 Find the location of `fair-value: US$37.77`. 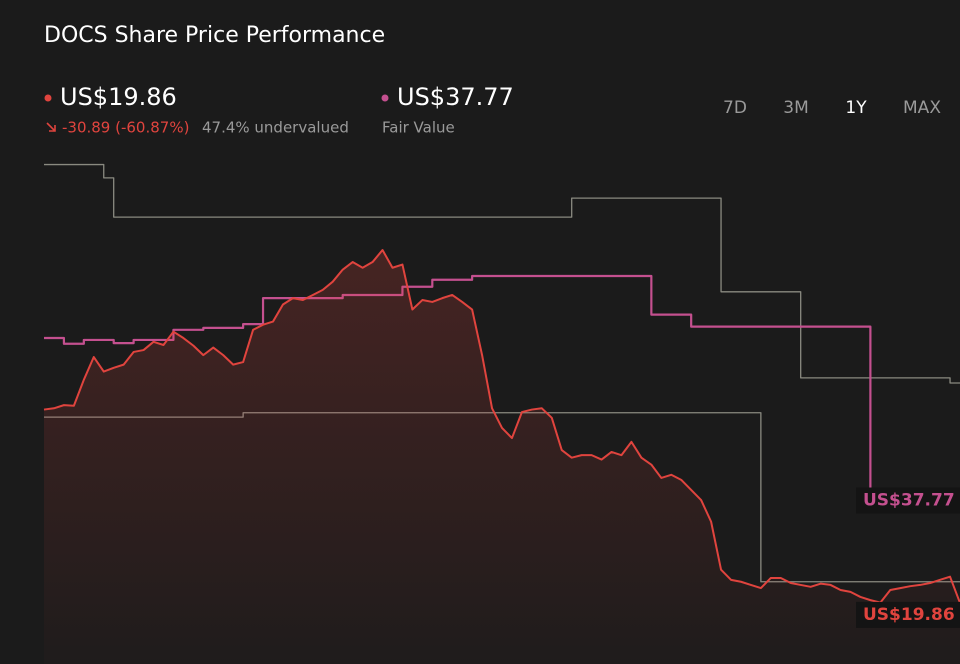

fair-value: US$37.77 is located at coordinates (455, 97).